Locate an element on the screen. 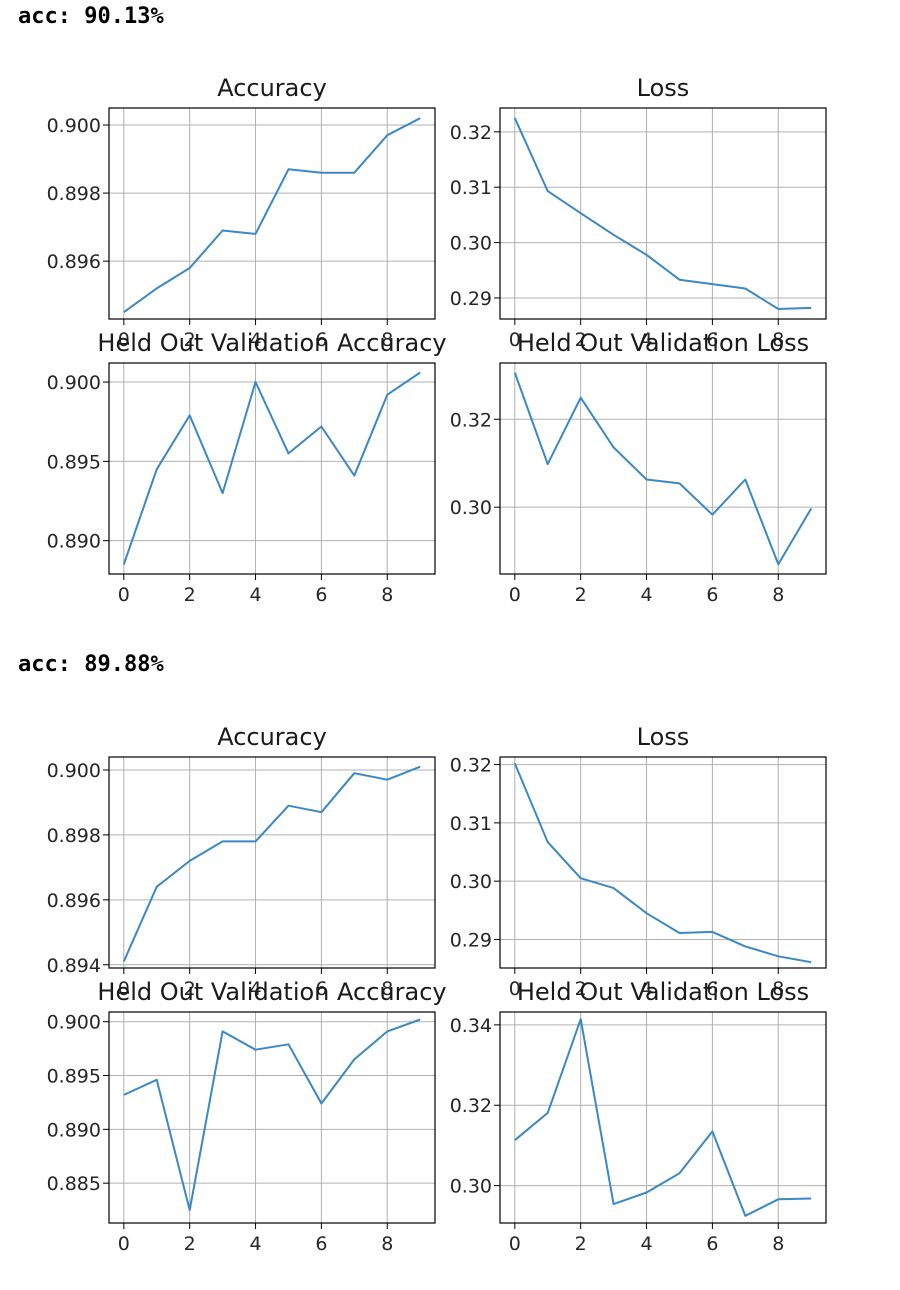  run2-chart4-ytick-label-2: 0.34 is located at coordinates (471, 1026).